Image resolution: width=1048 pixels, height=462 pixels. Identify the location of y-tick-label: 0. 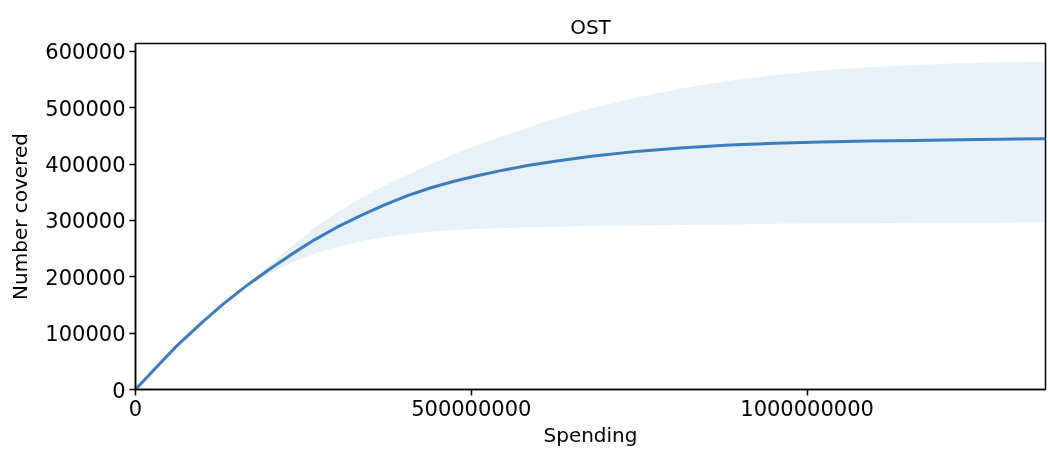
(119, 390).